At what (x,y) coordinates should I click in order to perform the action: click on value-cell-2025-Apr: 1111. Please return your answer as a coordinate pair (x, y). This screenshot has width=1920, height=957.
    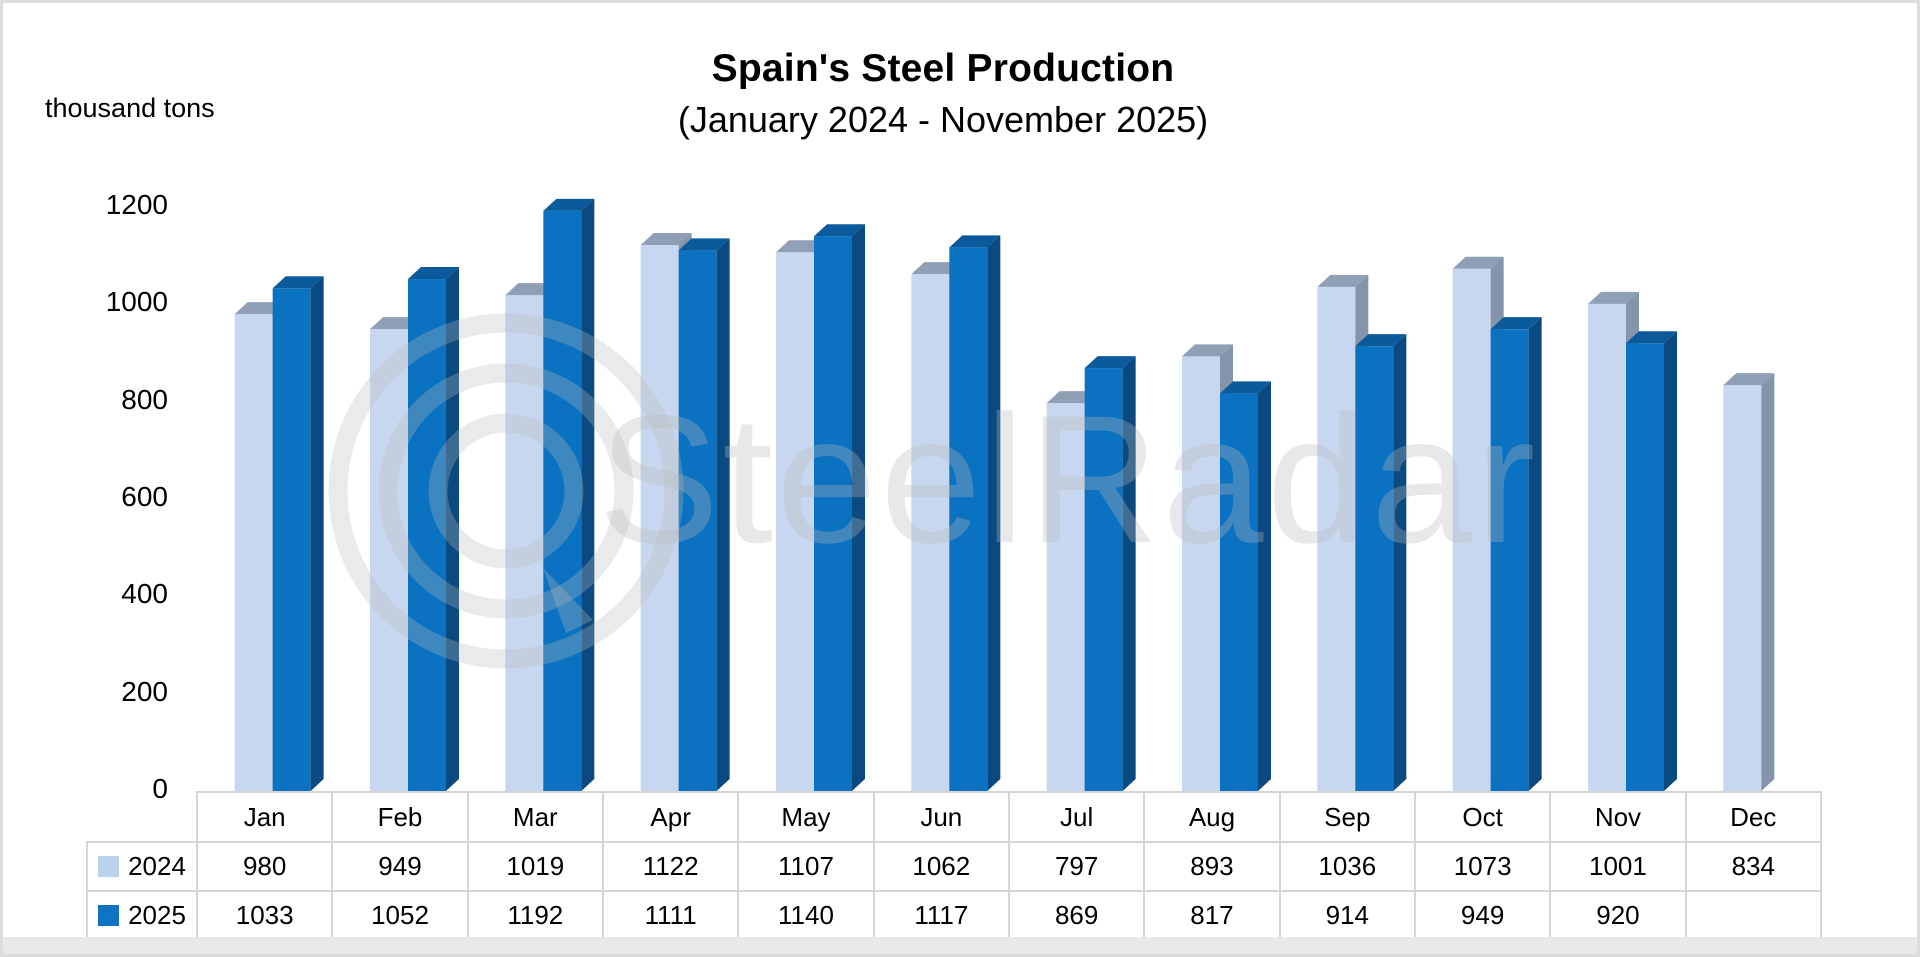
    Looking at the image, I should click on (670, 915).